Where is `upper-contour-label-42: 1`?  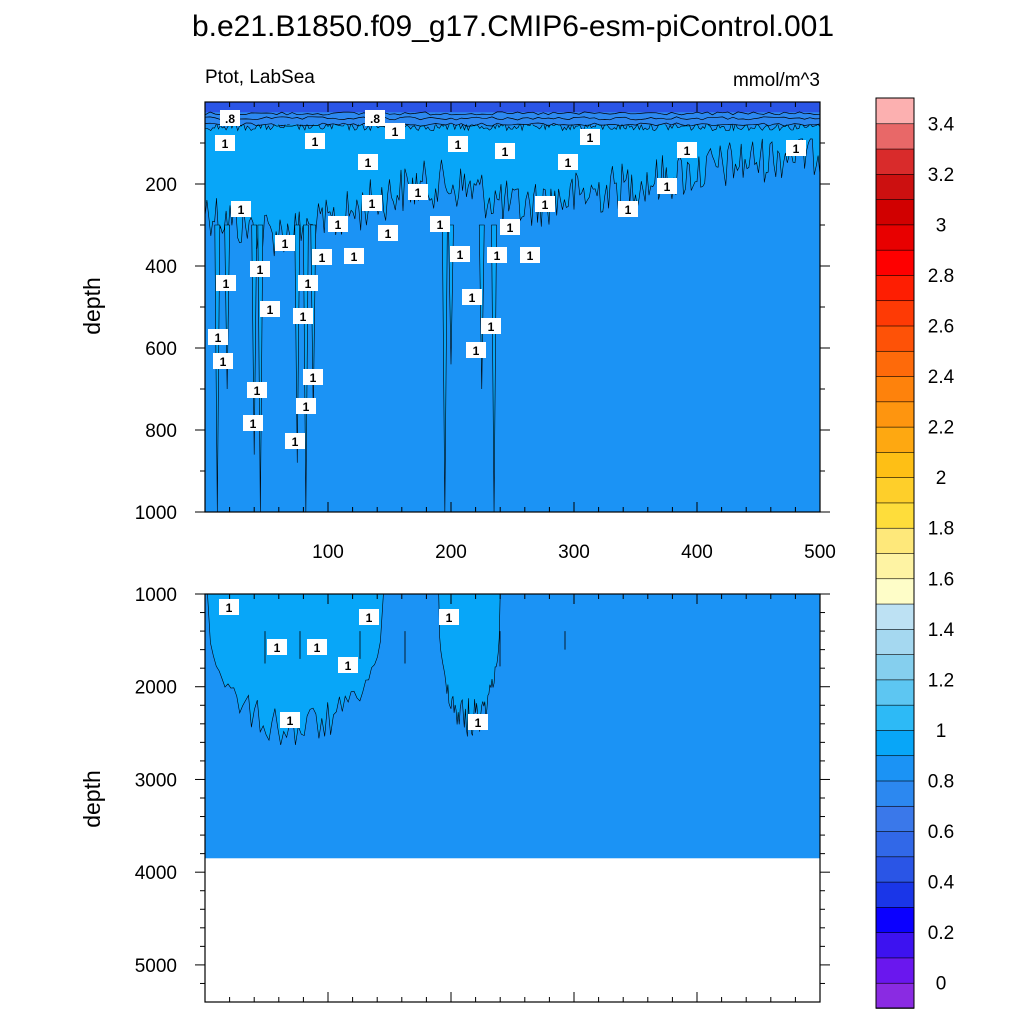 upper-contour-label-42: 1 is located at coordinates (295, 441).